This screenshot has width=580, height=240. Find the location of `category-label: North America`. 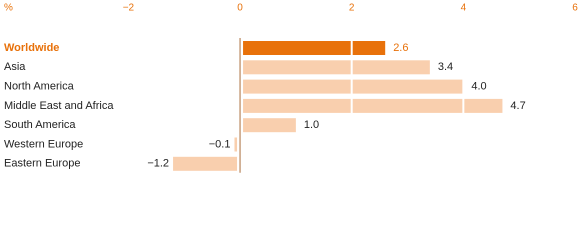

category-label: North America is located at coordinates (39, 87).